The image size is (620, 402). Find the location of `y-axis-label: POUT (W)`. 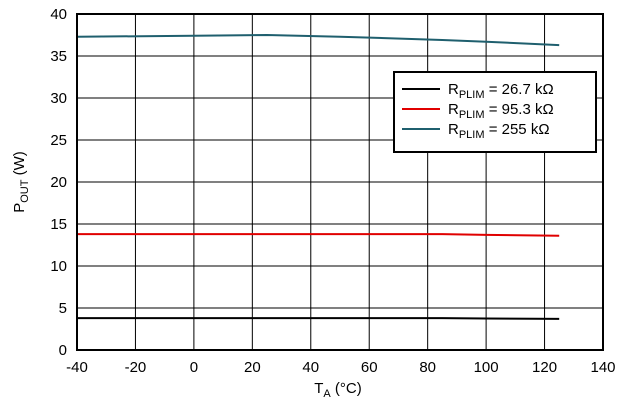

y-axis-label: POUT (W) is located at coordinates (21, 182).